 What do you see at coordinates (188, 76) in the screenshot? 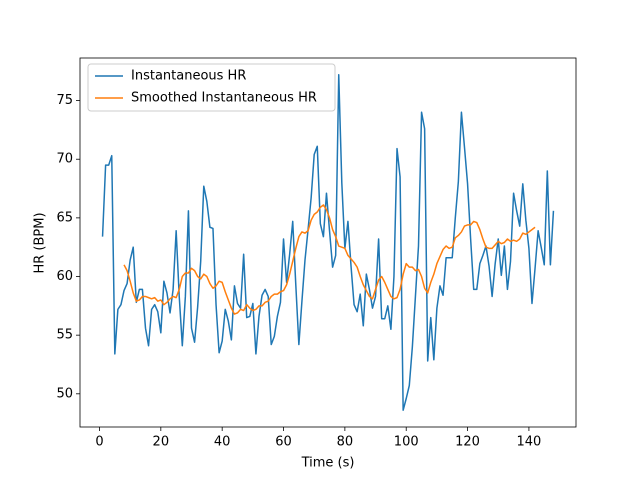
I see `legend-label: Instantaneous HR` at bounding box center [188, 76].